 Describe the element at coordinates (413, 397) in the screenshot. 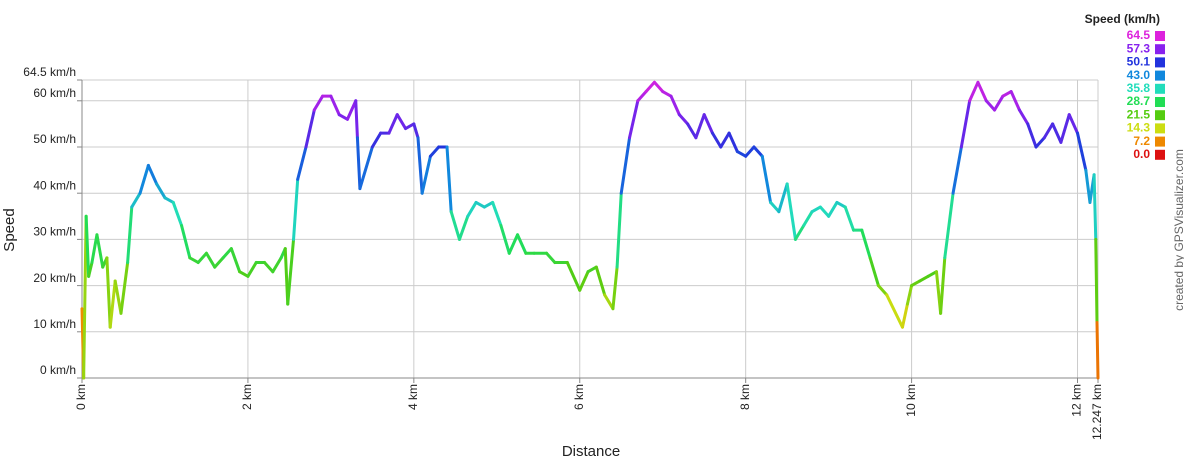

I see `x-tick-label: 4 km` at that location.